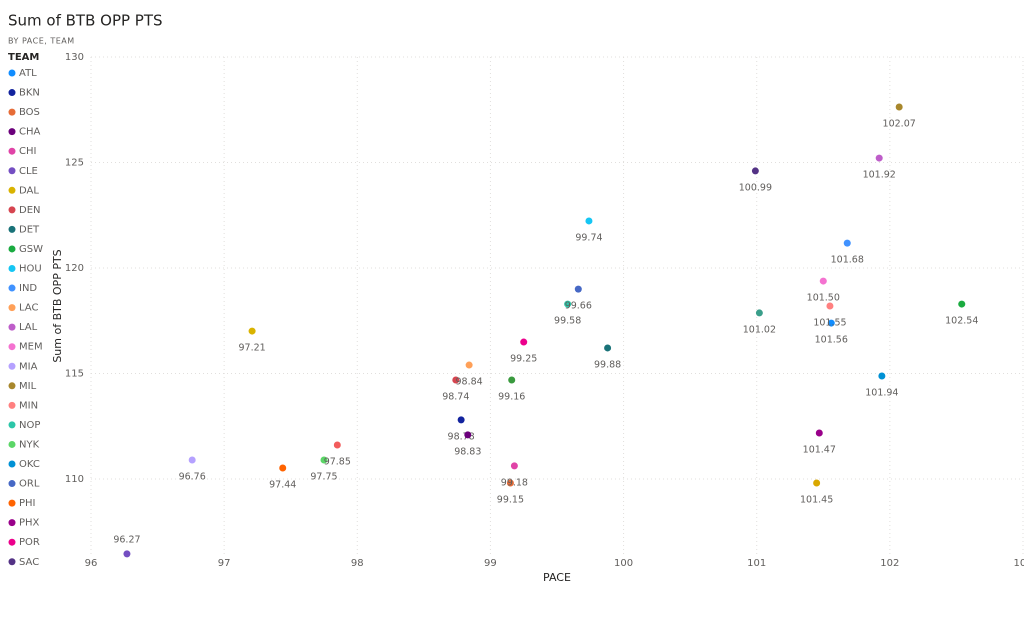 The height and width of the screenshot is (622, 1024). What do you see at coordinates (23, 57) in the screenshot?
I see `legend-title: TEAM` at bounding box center [23, 57].